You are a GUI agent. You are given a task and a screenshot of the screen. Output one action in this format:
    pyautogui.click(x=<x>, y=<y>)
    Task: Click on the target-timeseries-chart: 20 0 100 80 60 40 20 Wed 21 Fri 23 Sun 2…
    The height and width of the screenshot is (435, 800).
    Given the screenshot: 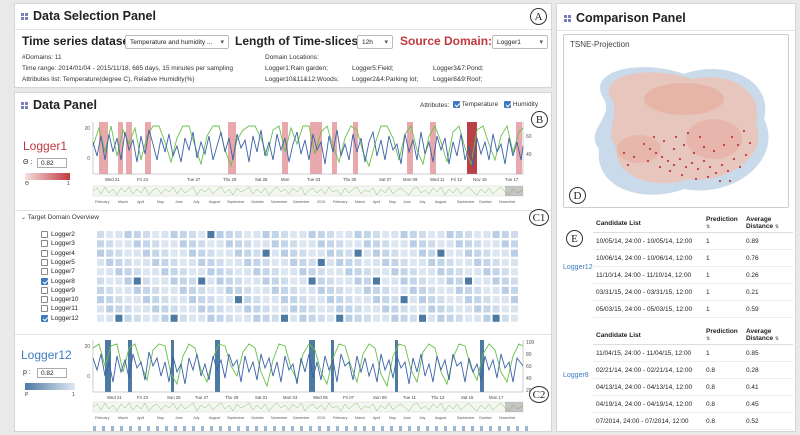 What is the action you would take?
    pyautogui.click(x=316, y=382)
    